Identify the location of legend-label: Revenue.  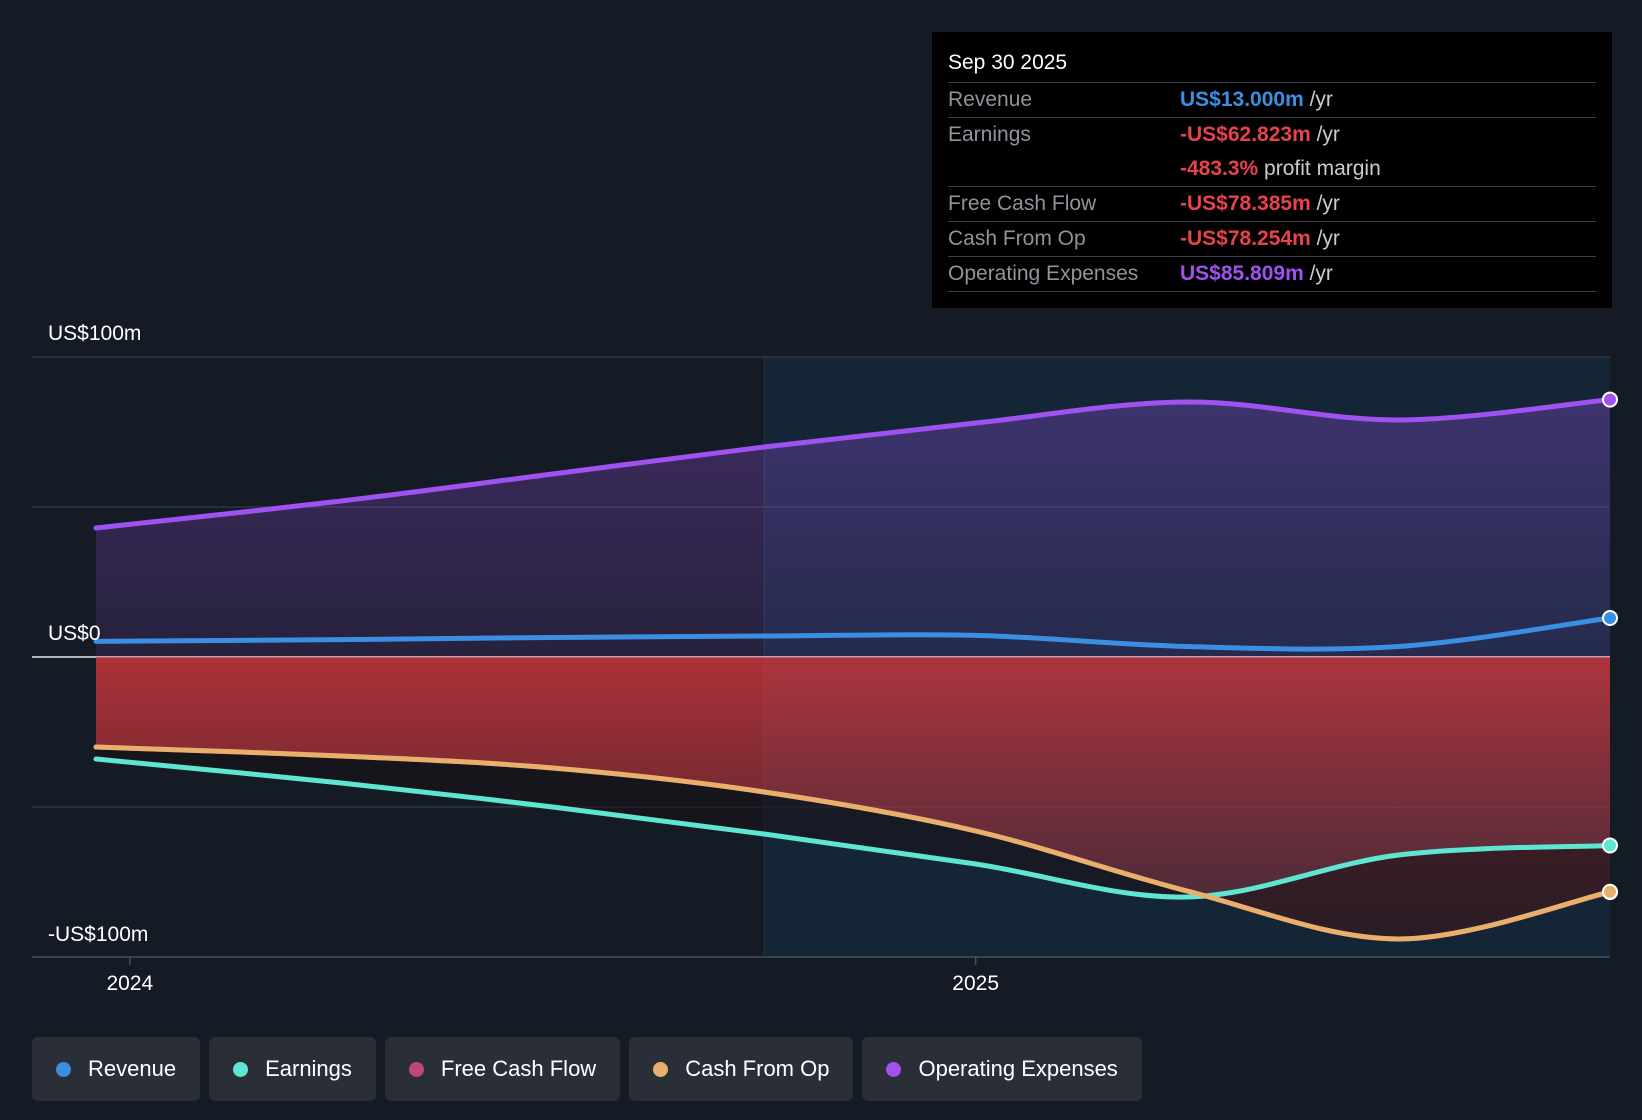
(132, 1068).